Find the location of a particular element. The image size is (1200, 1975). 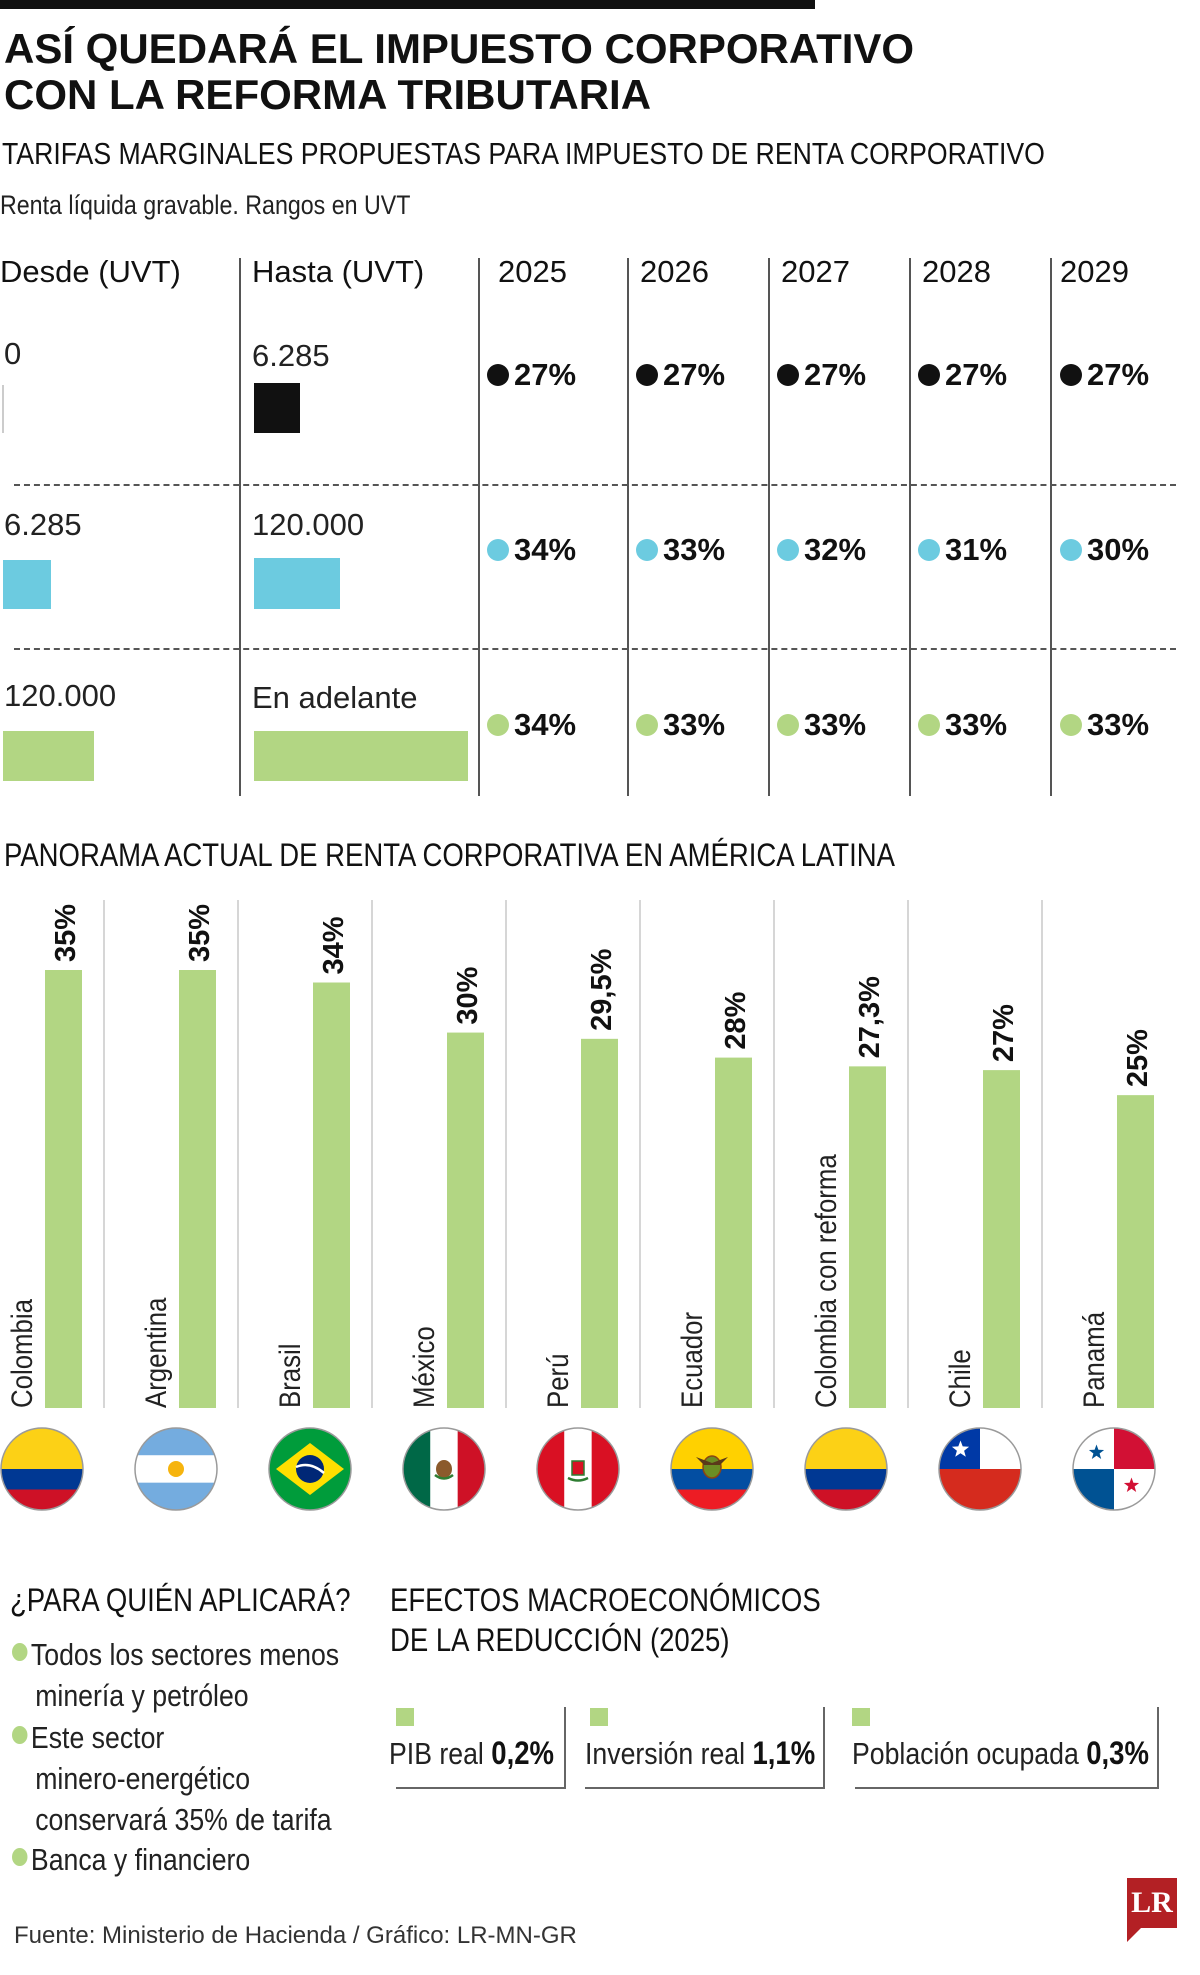

chile-flag is located at coordinates (980, 1469).